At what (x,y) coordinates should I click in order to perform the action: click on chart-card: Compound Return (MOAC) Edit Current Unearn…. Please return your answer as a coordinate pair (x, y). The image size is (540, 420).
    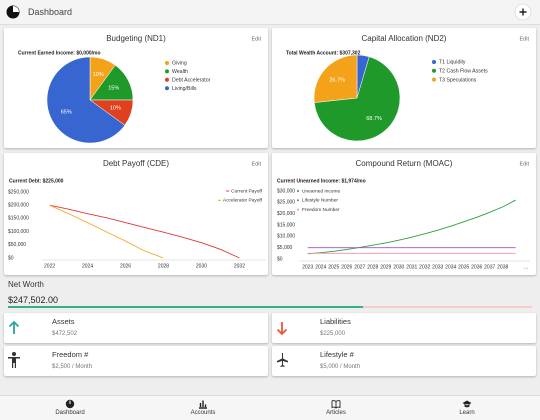
    Looking at the image, I should click on (404, 214).